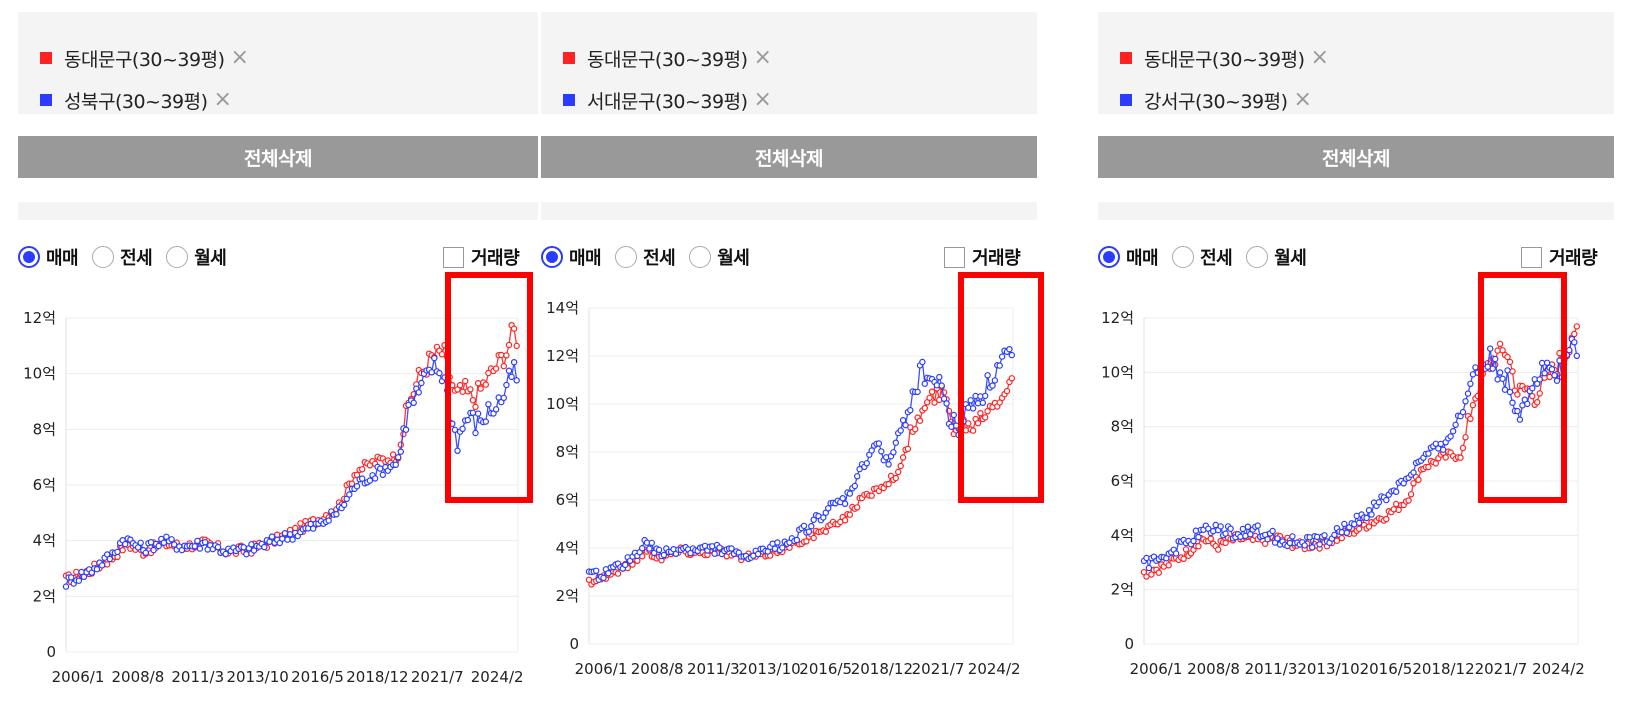 This screenshot has height=703, width=1625. I want to click on series-color-swatch, so click(569, 58).